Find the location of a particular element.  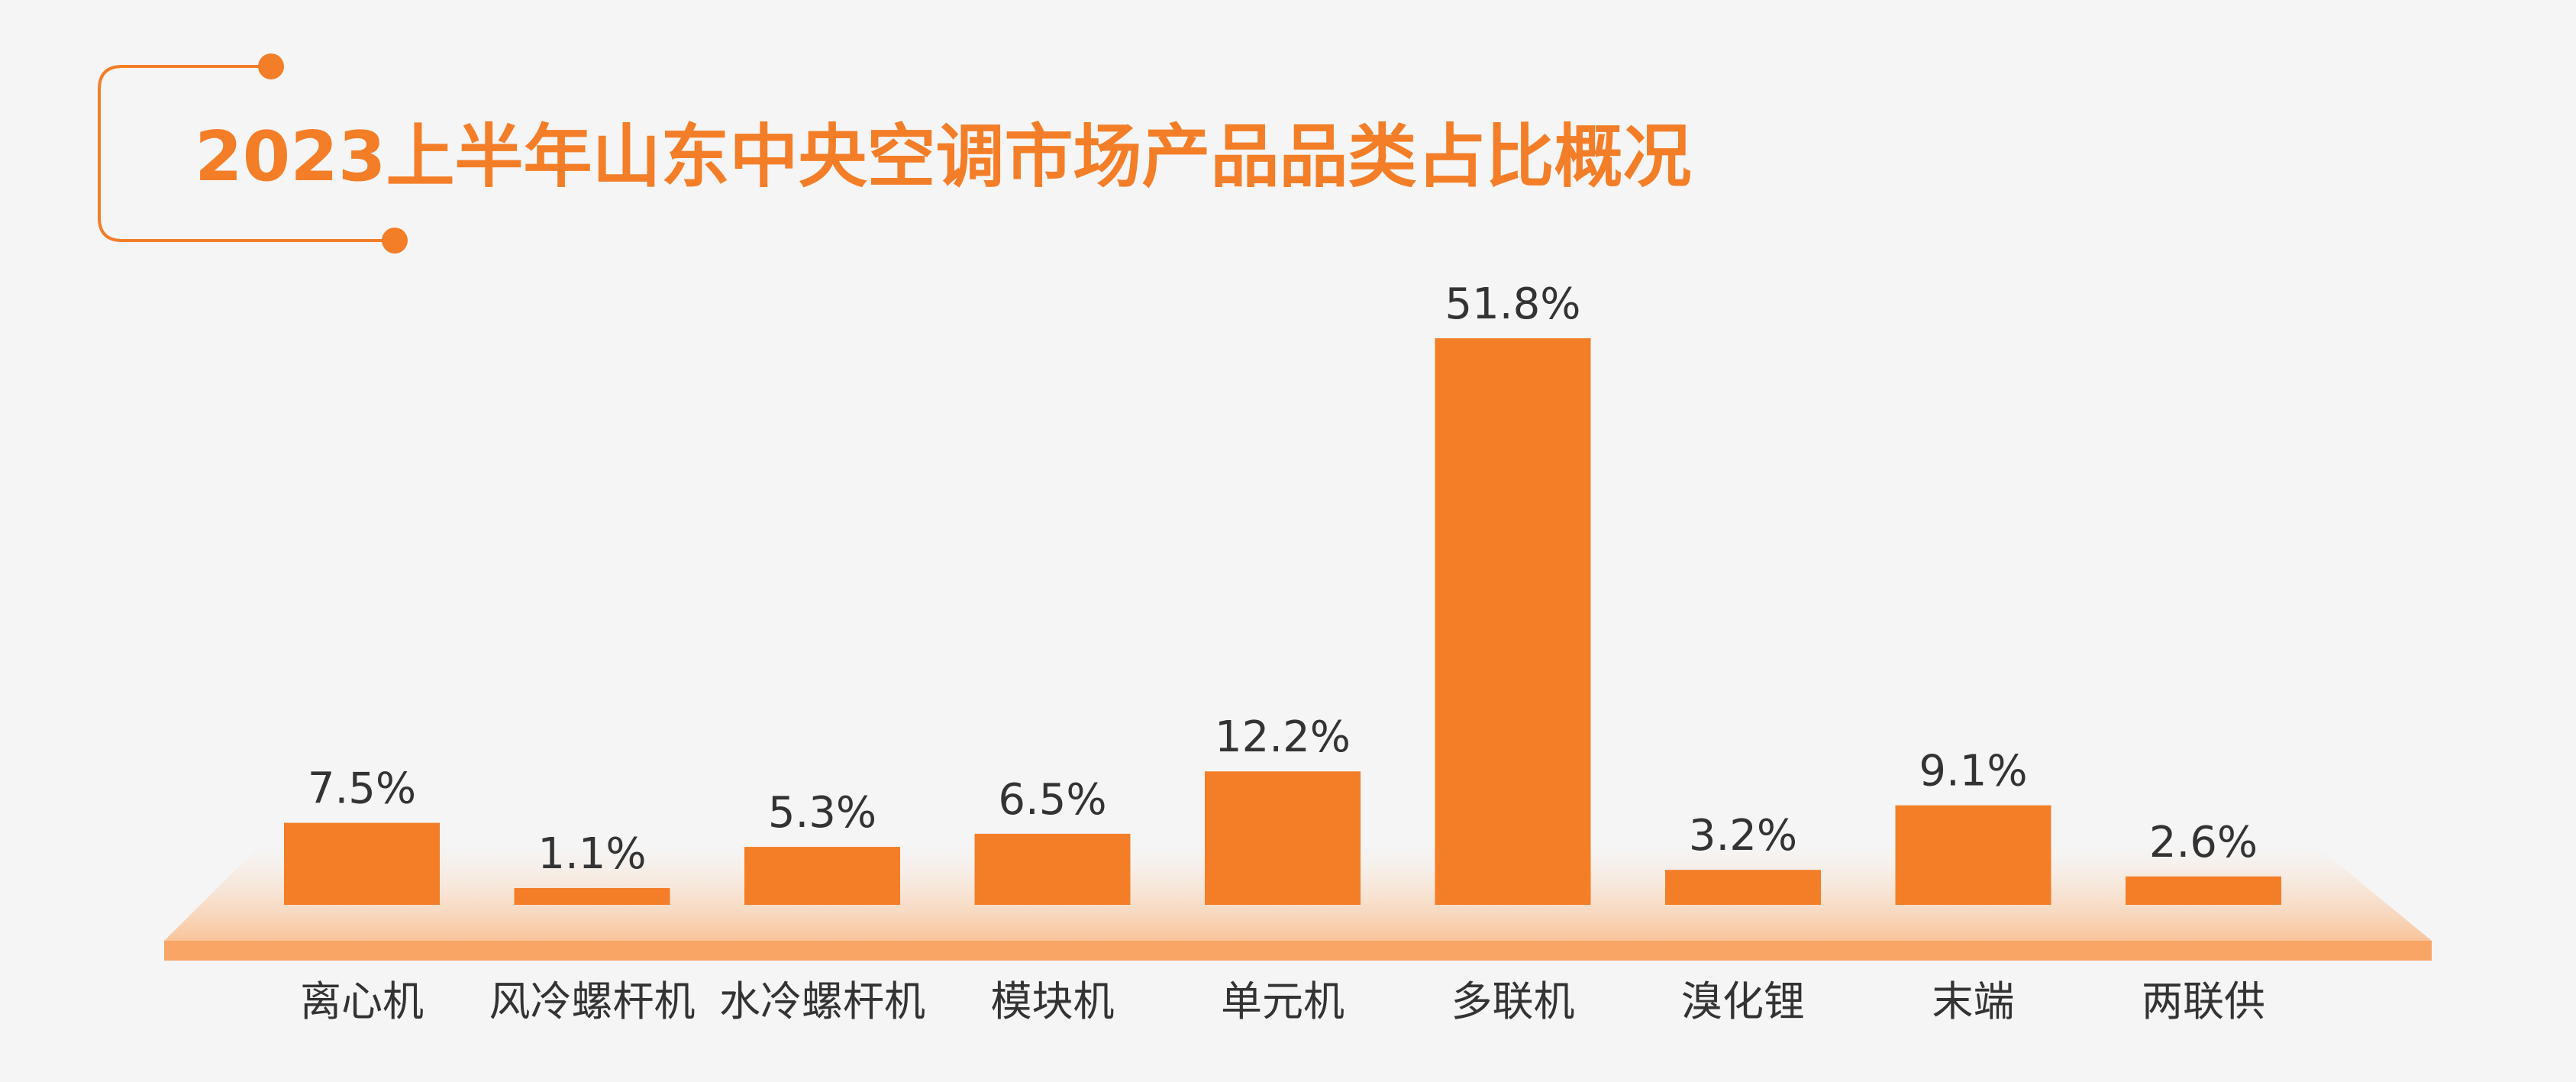

category-label-0: 离心机 is located at coordinates (362, 1001).